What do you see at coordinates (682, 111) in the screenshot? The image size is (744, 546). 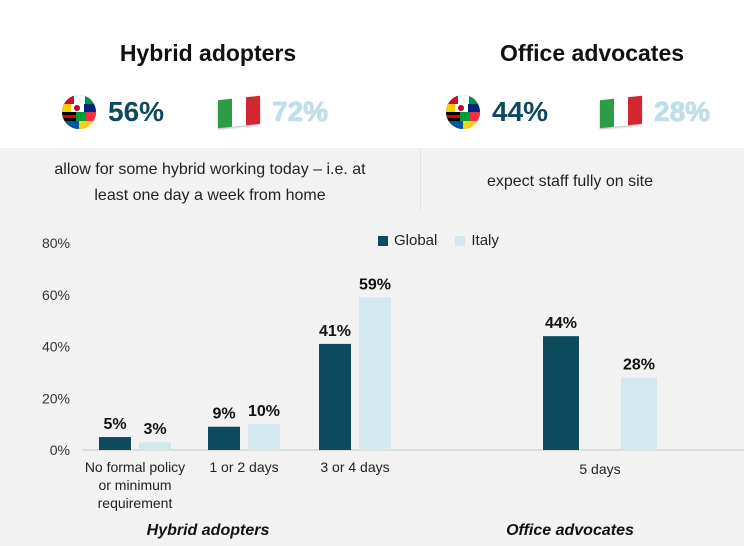 I see `office-italy-percent: 28%` at bounding box center [682, 111].